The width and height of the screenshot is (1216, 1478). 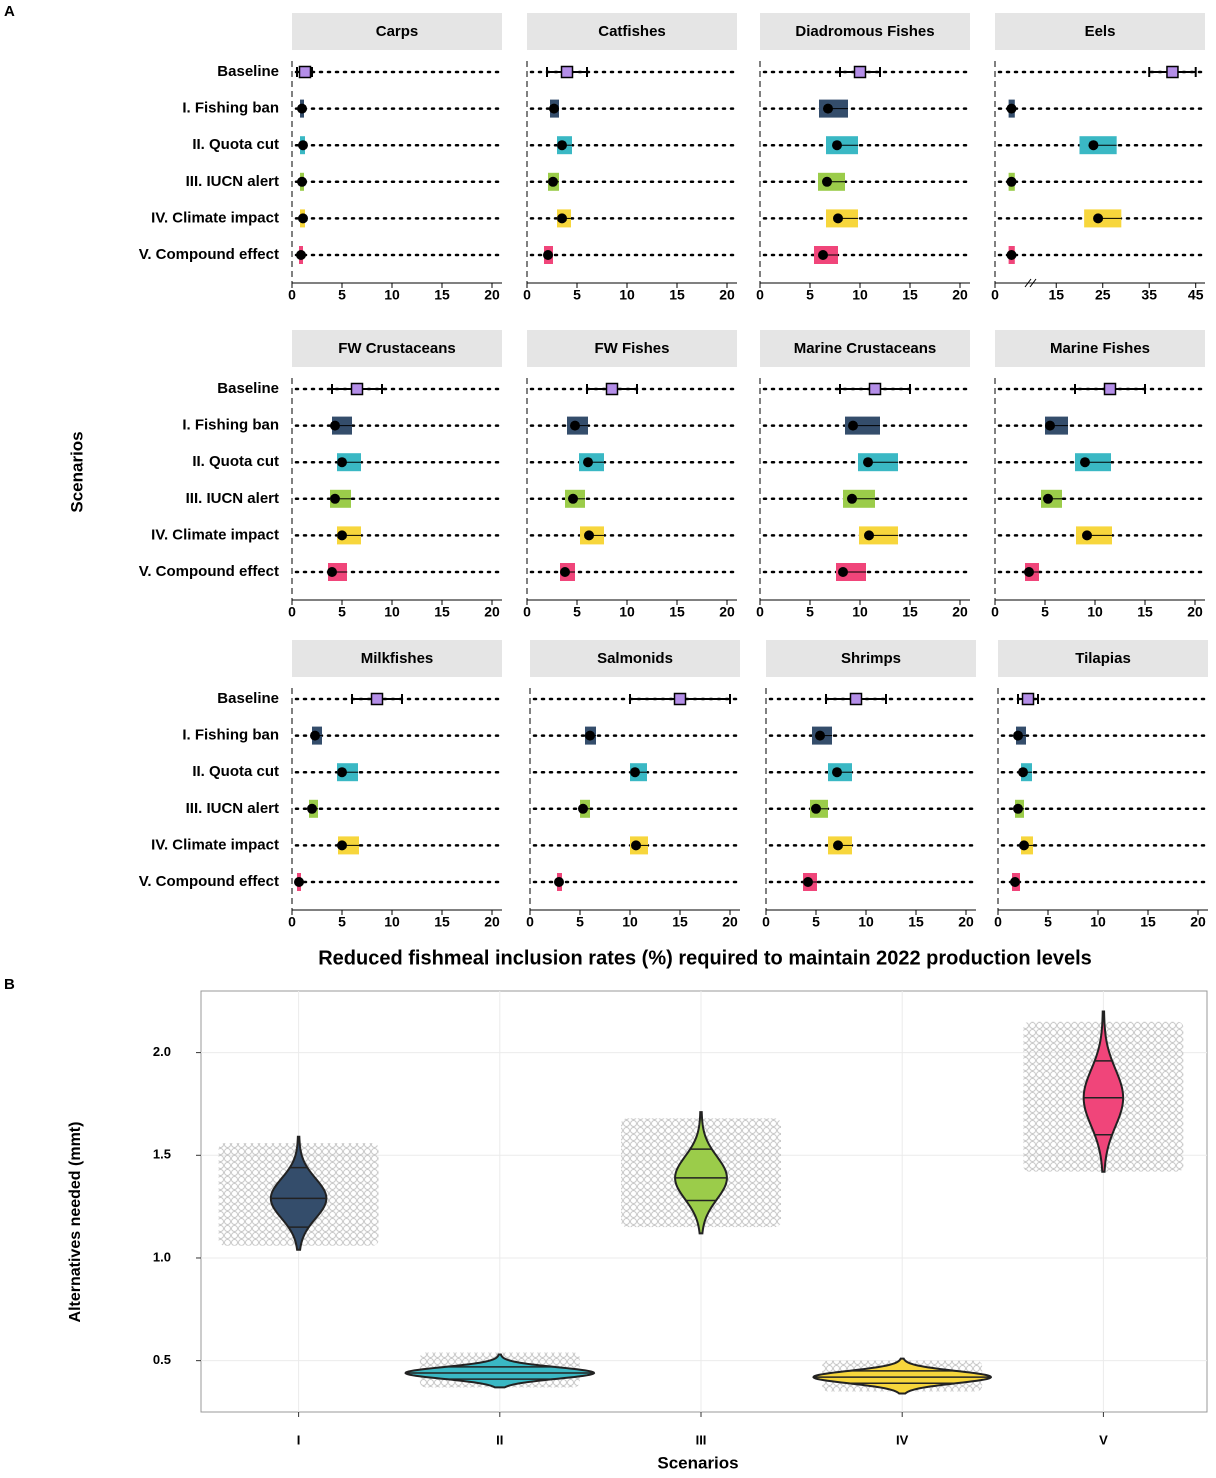 I want to click on panel-title: Tilapias, so click(x=1103, y=658).